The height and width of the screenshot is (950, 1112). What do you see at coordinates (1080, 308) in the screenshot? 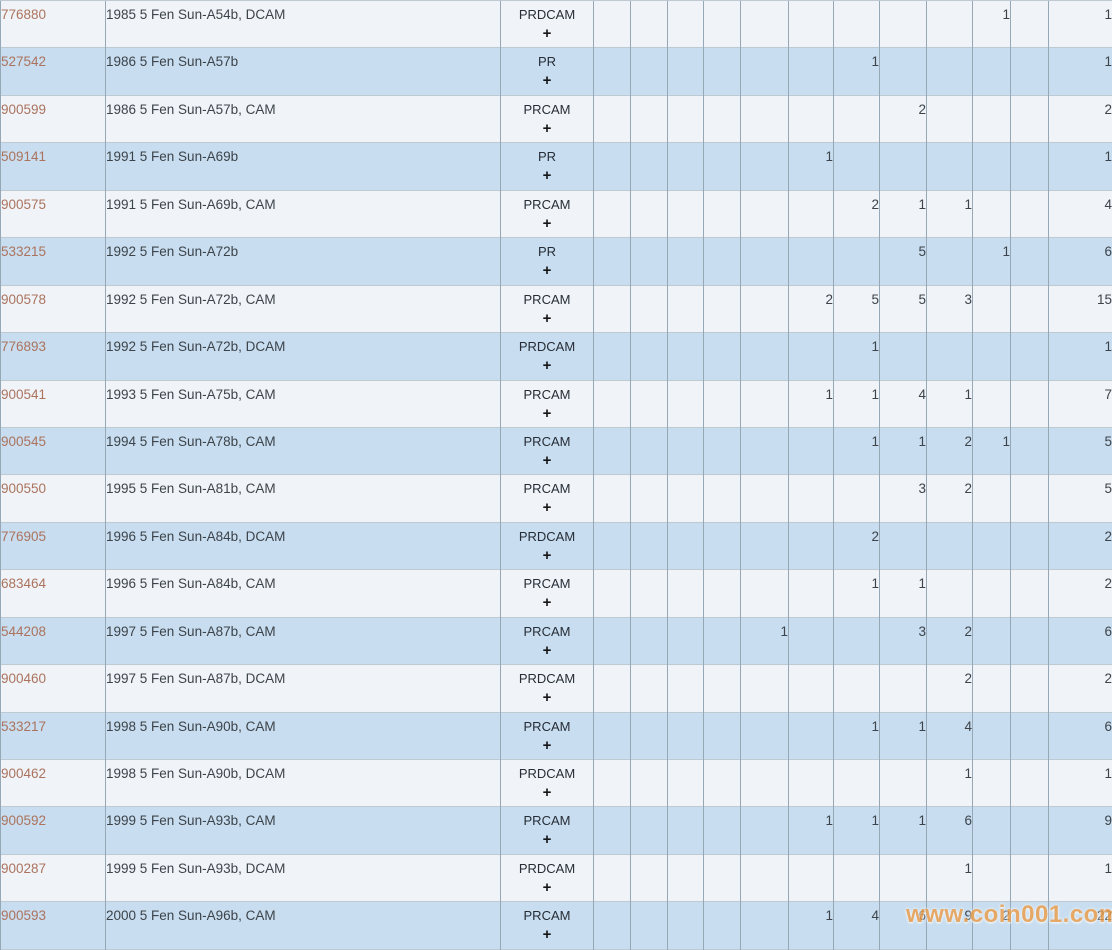
I see `total-count-cell: 15` at bounding box center [1080, 308].